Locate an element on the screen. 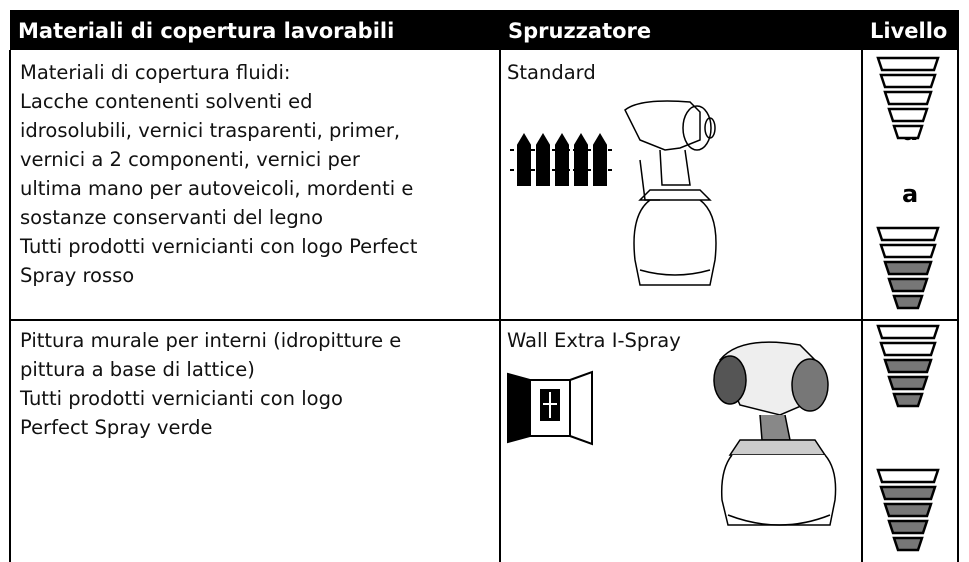 This screenshot has width=969, height=562. header-cell: Spruzzatore is located at coordinates (681, 30).